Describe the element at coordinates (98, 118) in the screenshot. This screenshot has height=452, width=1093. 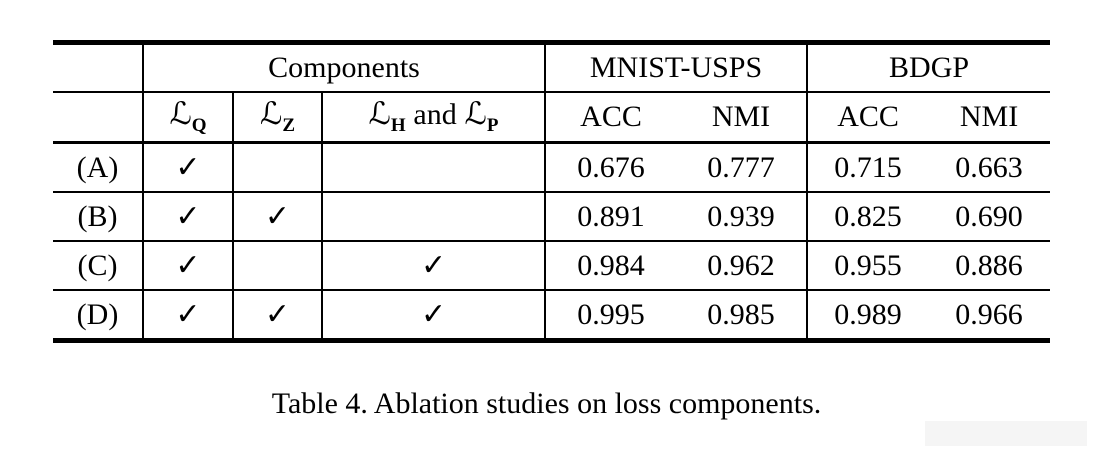
I see `subheader-empty-cell` at that location.